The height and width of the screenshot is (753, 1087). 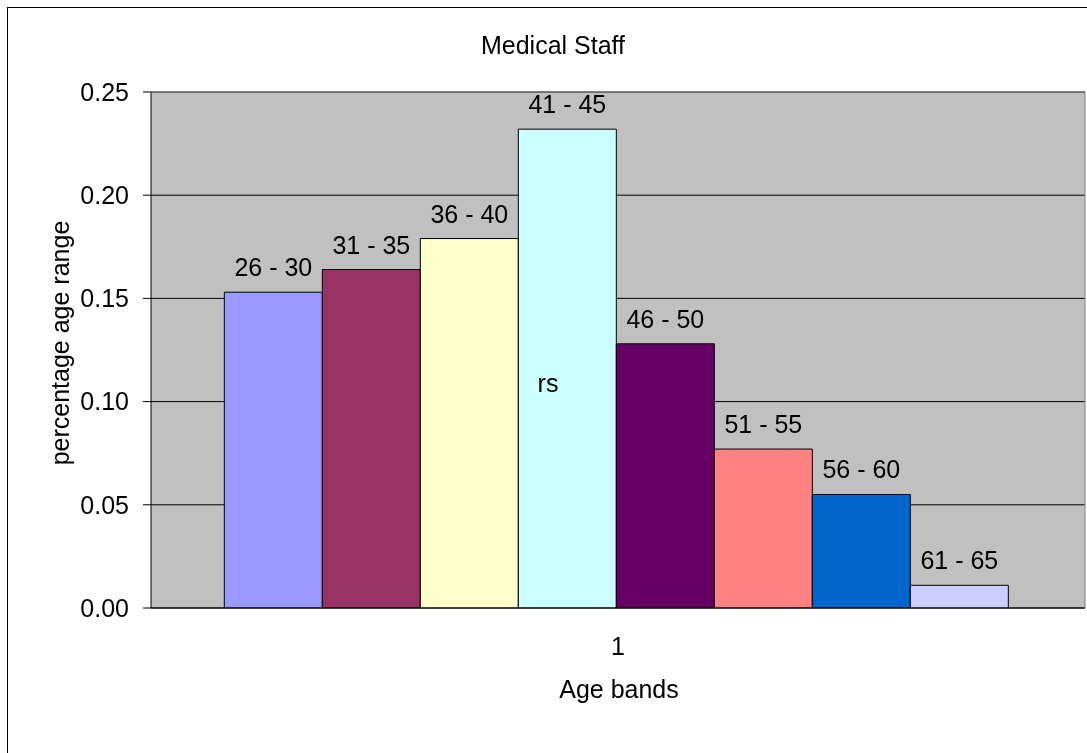 What do you see at coordinates (553, 45) in the screenshot?
I see `chart-title: Medical Staff` at bounding box center [553, 45].